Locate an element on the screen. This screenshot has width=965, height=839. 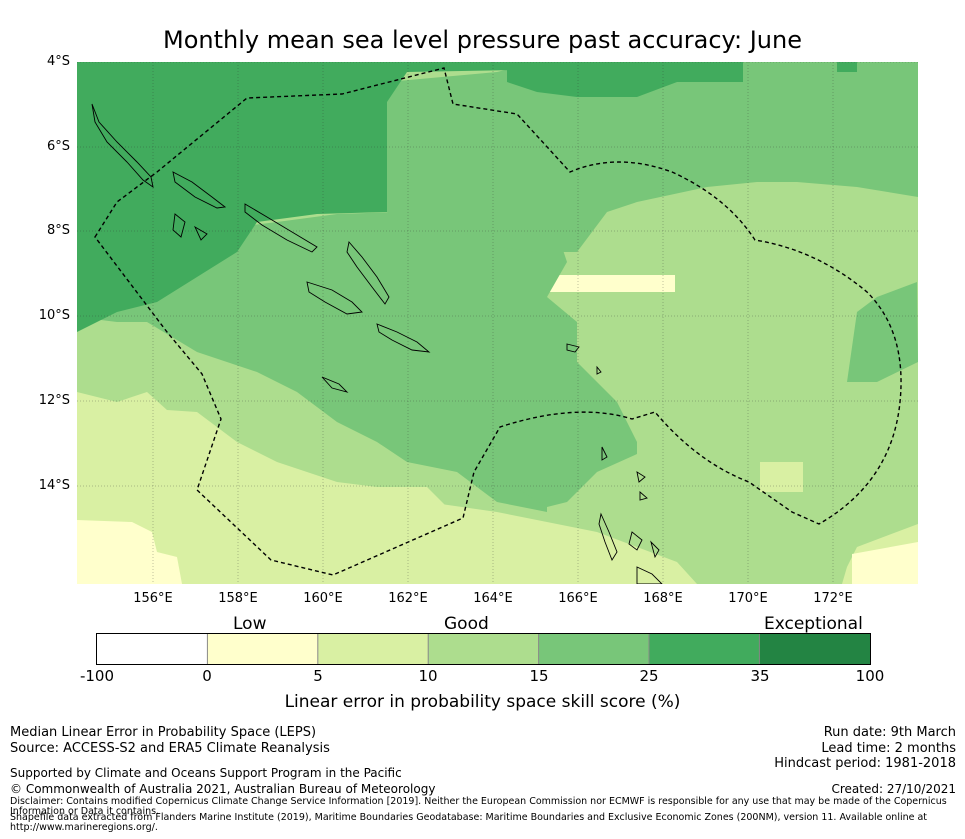
island-makira is located at coordinates (403, 338).